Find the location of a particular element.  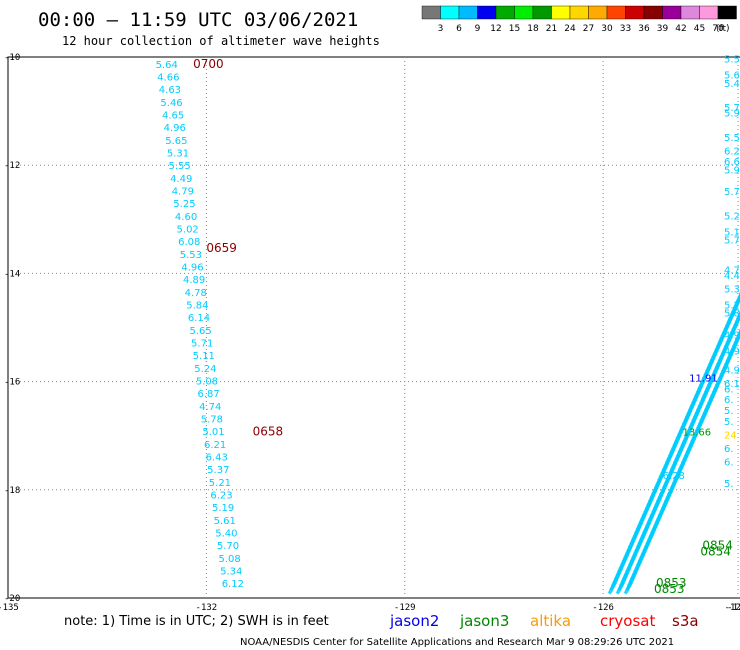

track-value: 5.19 is located at coordinates (223, 508).